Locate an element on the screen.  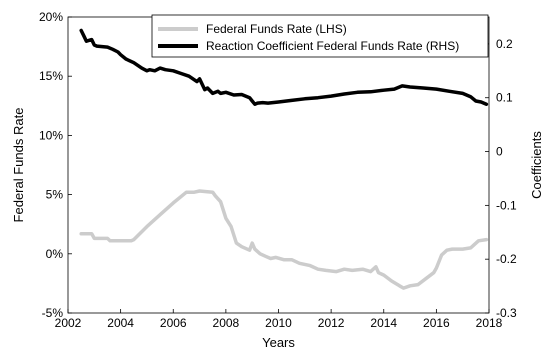
y-right-tick-label: 0 is located at coordinates (499, 152).